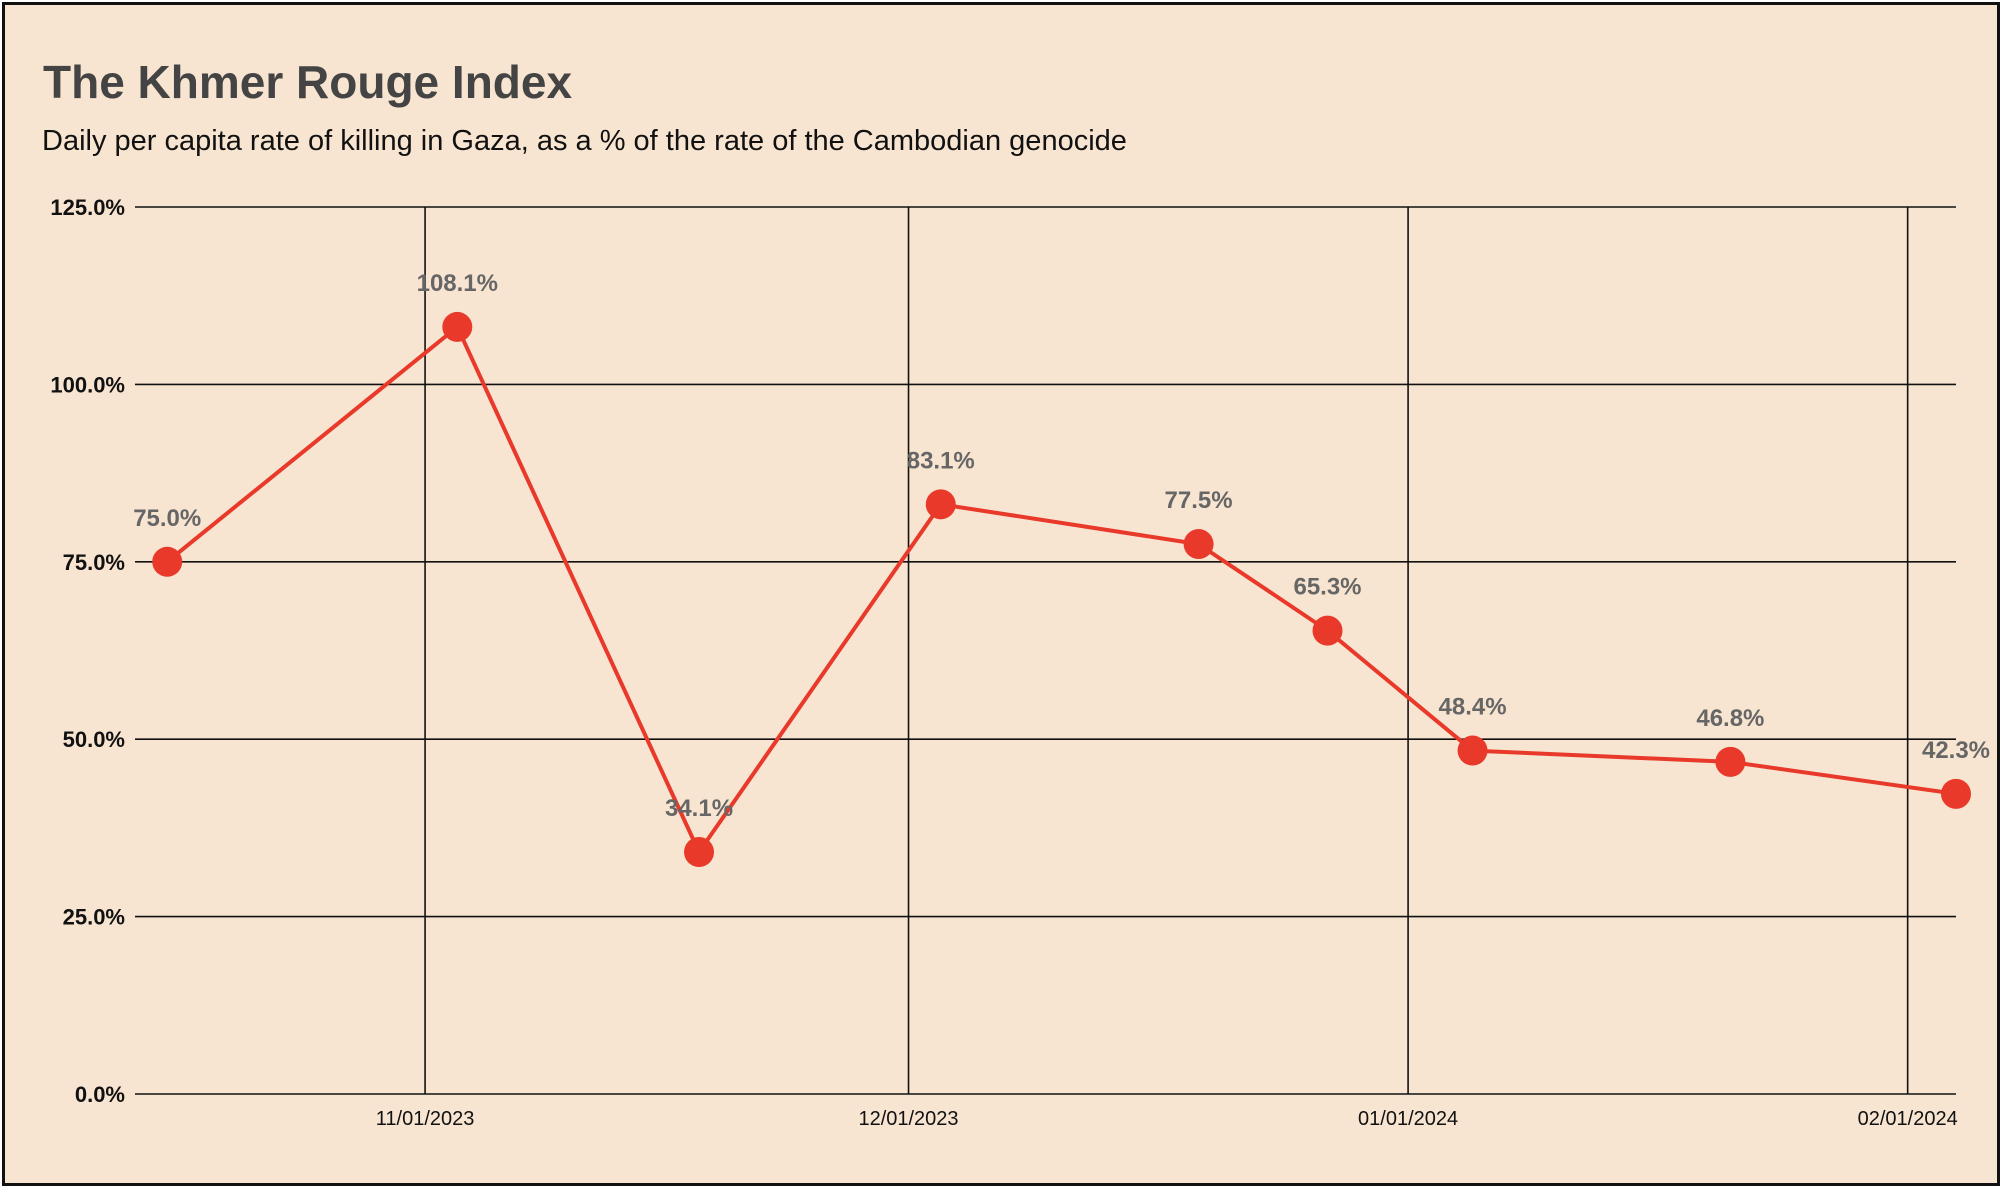 This screenshot has width=2000, height=1186. I want to click on data-label: 34.1%, so click(699, 808).